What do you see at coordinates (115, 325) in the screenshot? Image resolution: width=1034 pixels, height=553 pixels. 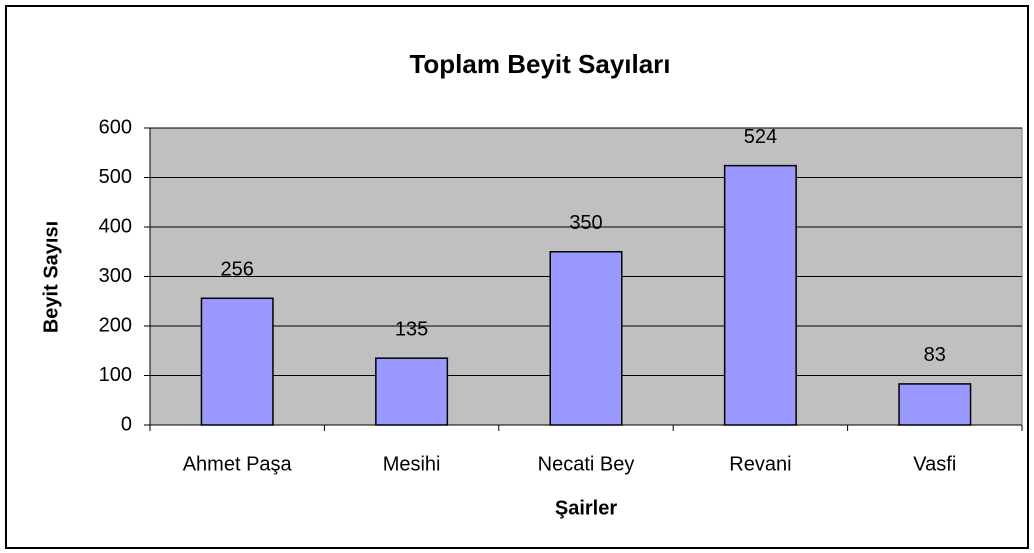 I see `y-tick-label: 200` at bounding box center [115, 325].